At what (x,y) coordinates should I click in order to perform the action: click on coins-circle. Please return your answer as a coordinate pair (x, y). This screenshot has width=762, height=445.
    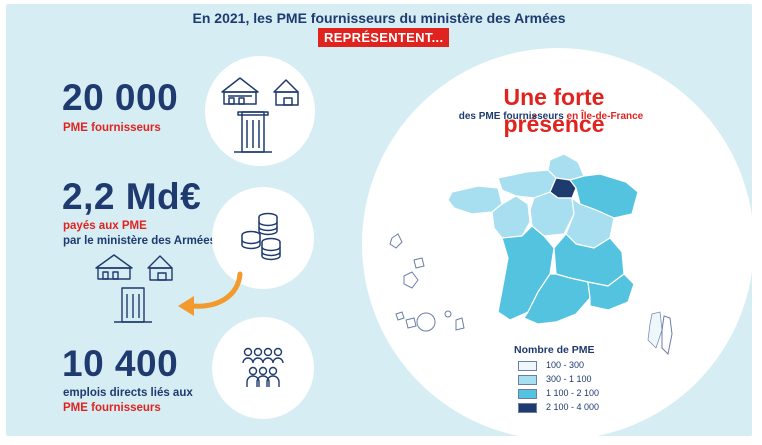
    Looking at the image, I should click on (263, 238).